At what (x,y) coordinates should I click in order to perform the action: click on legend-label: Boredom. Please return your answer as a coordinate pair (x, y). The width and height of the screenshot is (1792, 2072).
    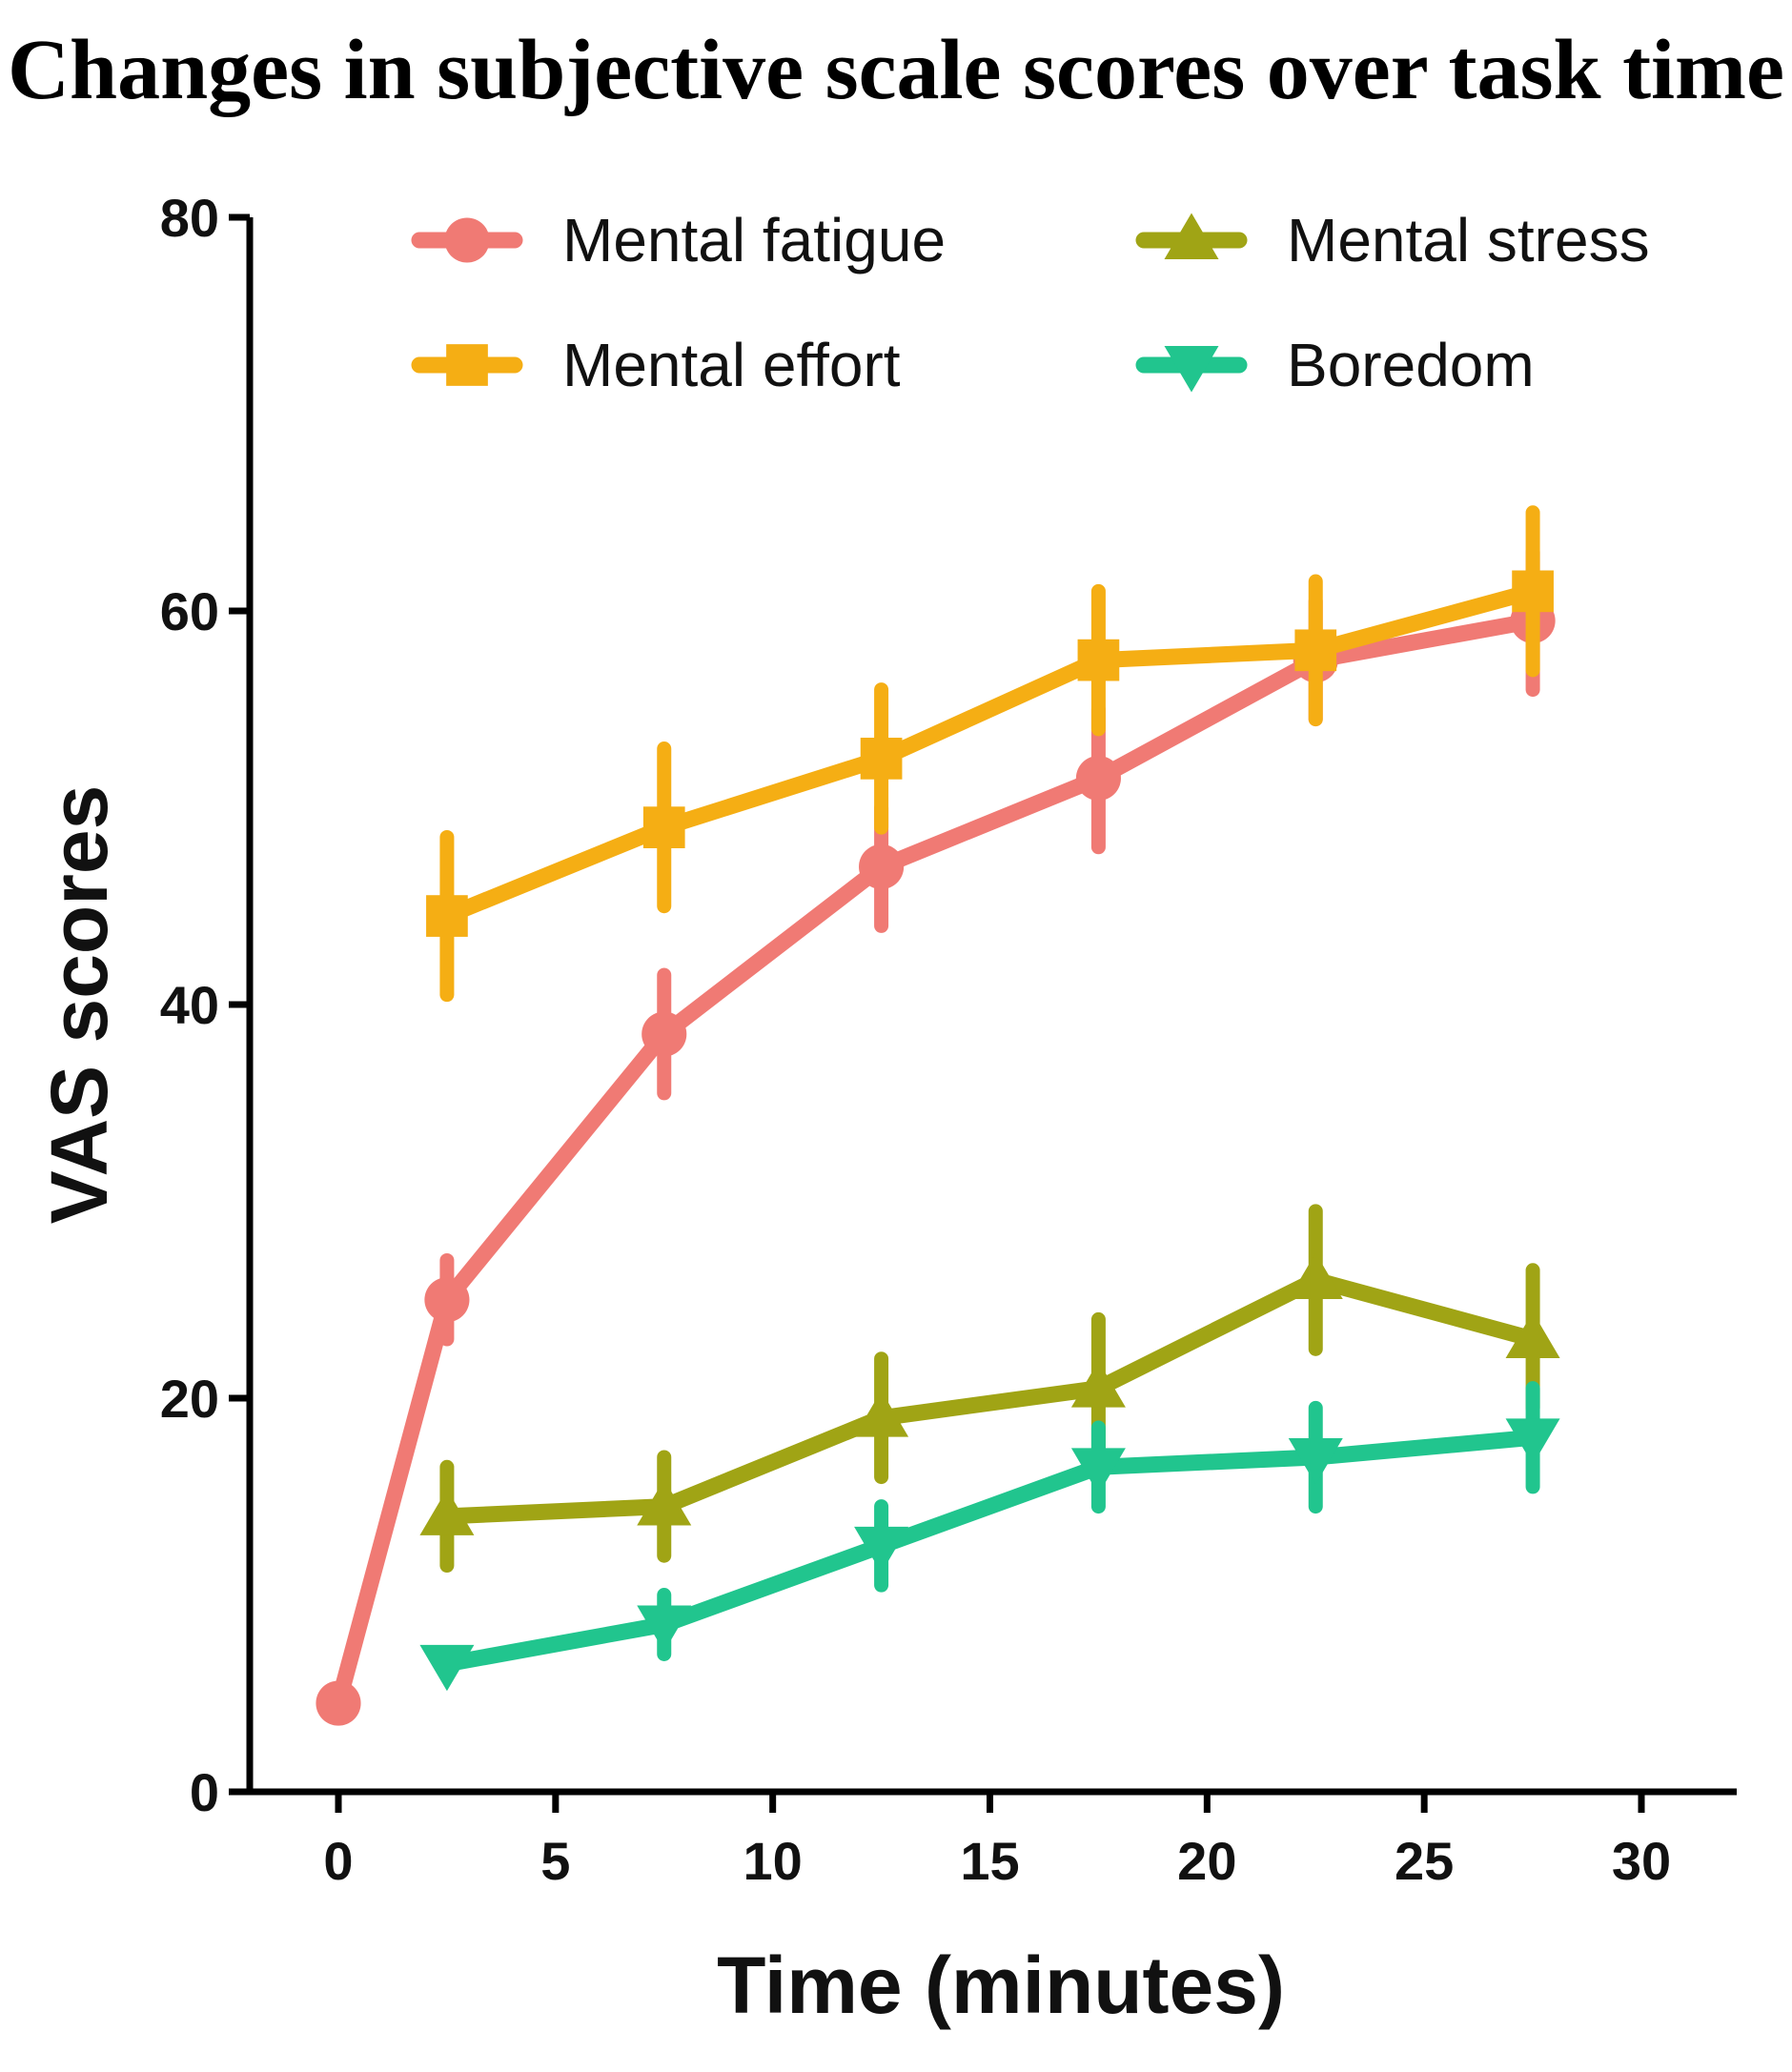
    Looking at the image, I should click on (1411, 365).